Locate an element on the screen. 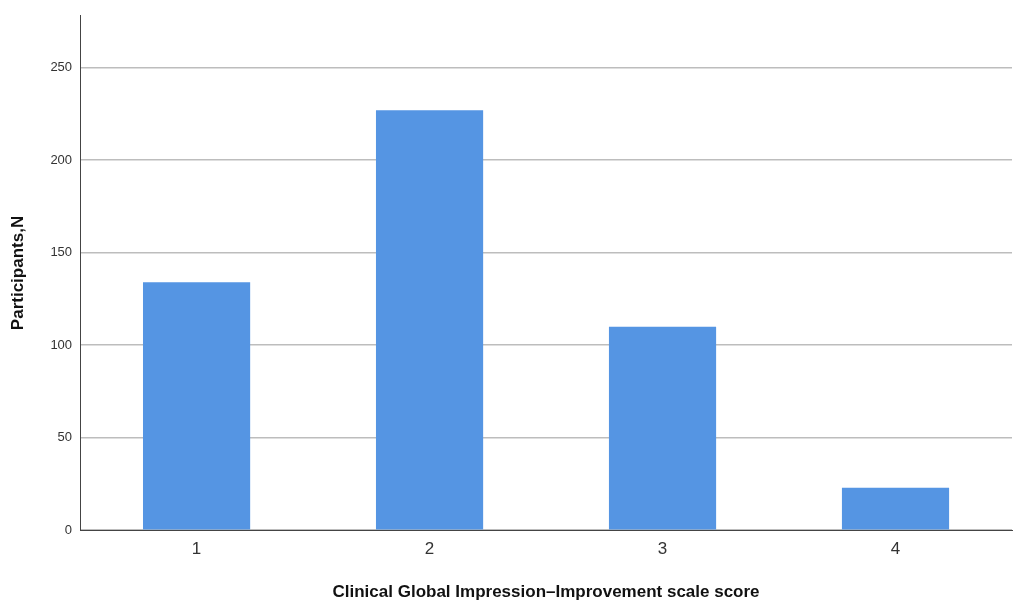 This screenshot has height=609, width=1014. y-tick-label: 100 is located at coordinates (61, 344).